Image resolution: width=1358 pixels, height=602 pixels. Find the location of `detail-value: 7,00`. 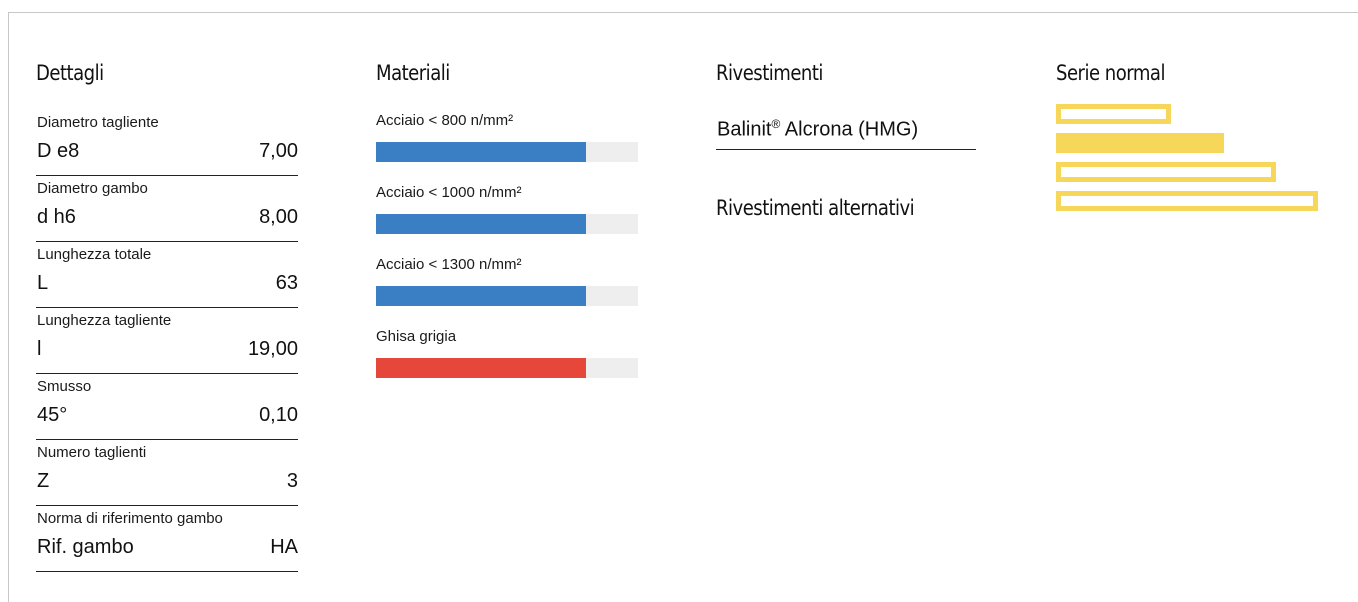

detail-value: 7,00 is located at coordinates (278, 151).